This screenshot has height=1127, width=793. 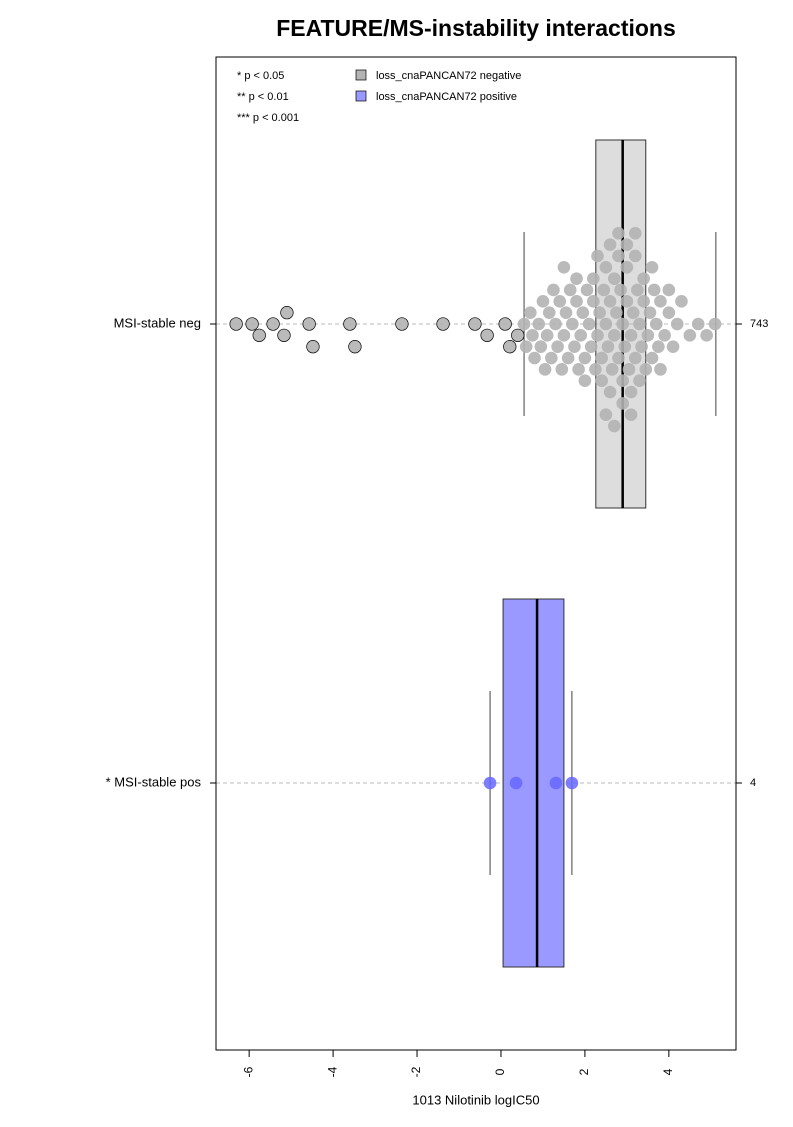 I want to click on count-label: 4, so click(x=753, y=783).